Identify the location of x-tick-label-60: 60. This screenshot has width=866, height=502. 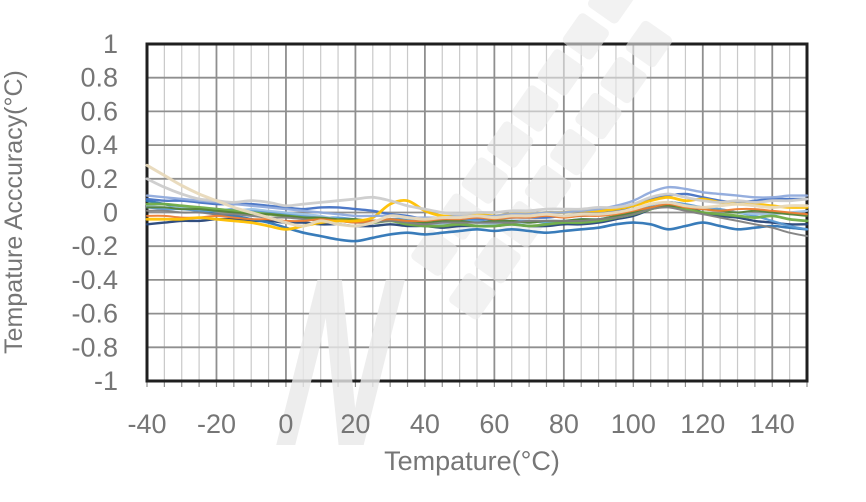
(494, 424).